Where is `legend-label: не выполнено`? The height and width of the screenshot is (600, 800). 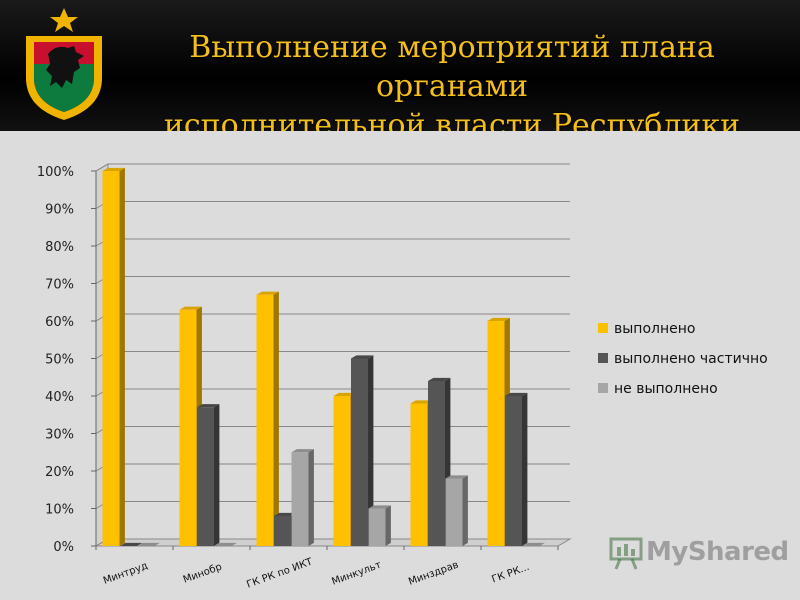 legend-label: не выполнено is located at coordinates (666, 389).